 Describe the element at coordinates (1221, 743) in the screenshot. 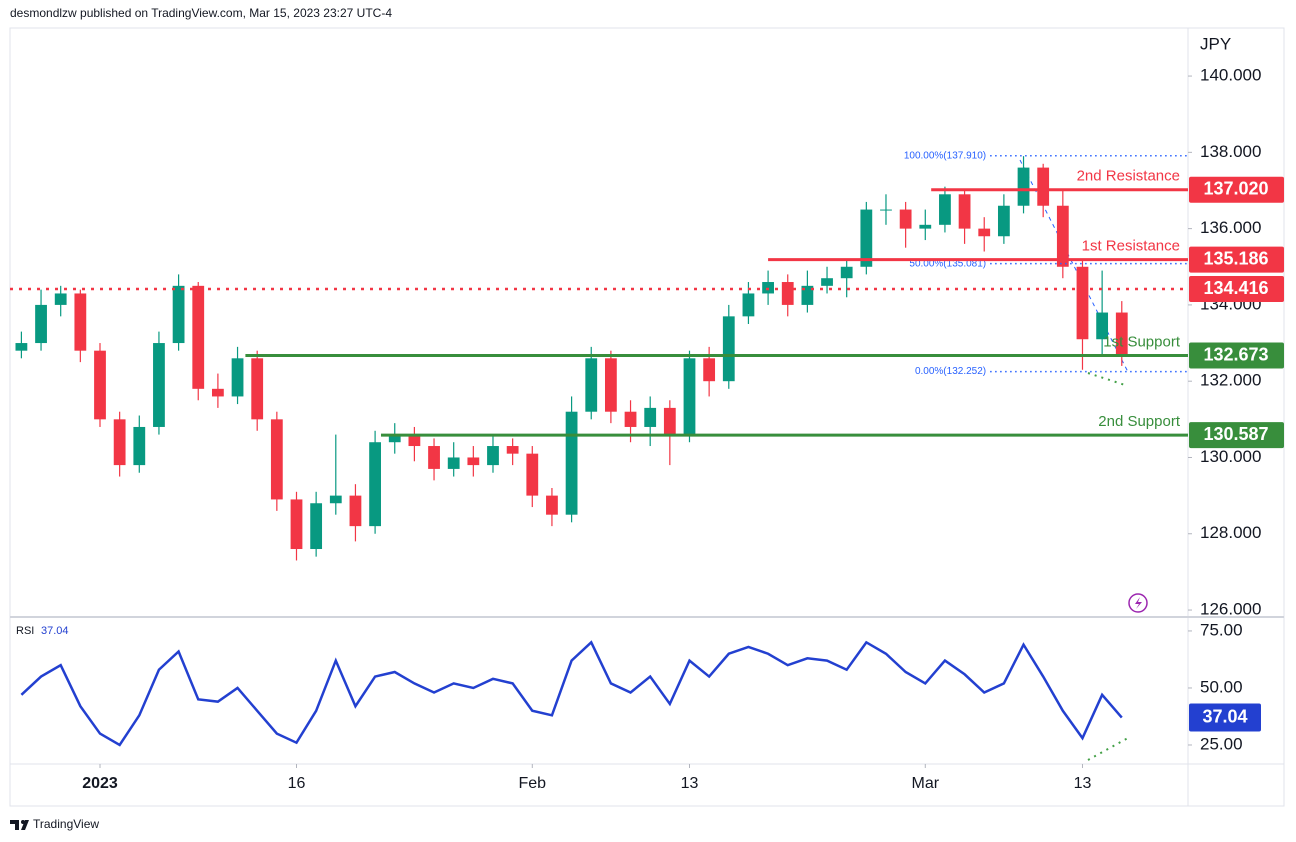

I see `y-tick-label: 25.00` at that location.